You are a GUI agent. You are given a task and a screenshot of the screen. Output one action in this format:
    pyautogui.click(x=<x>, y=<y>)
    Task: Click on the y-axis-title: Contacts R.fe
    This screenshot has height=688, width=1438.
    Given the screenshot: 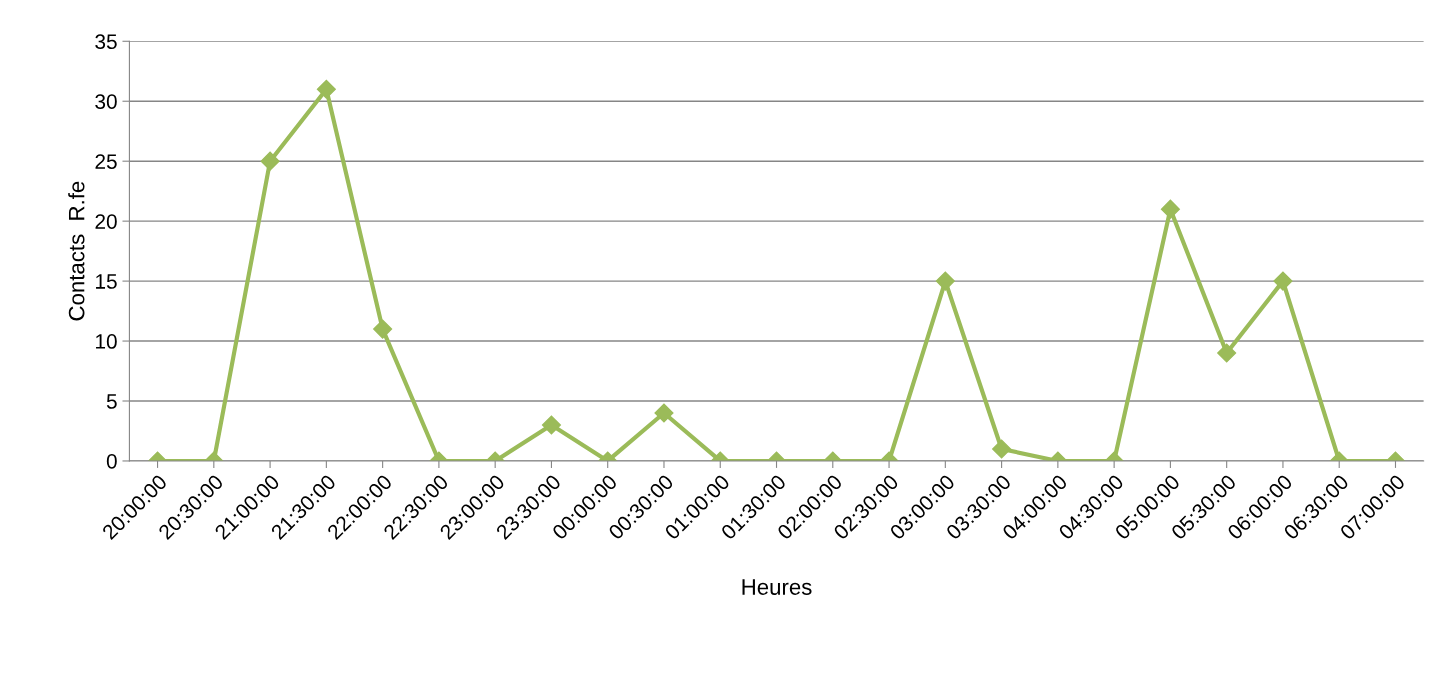 What is the action you would take?
    pyautogui.click(x=76, y=251)
    